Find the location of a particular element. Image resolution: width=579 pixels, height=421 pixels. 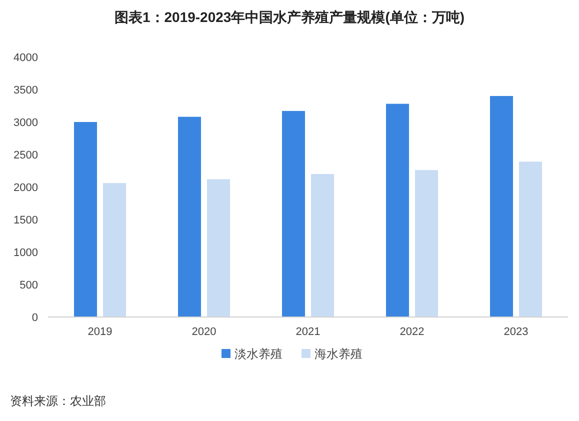

y-tick-label: 1000 is located at coordinates (26, 253).